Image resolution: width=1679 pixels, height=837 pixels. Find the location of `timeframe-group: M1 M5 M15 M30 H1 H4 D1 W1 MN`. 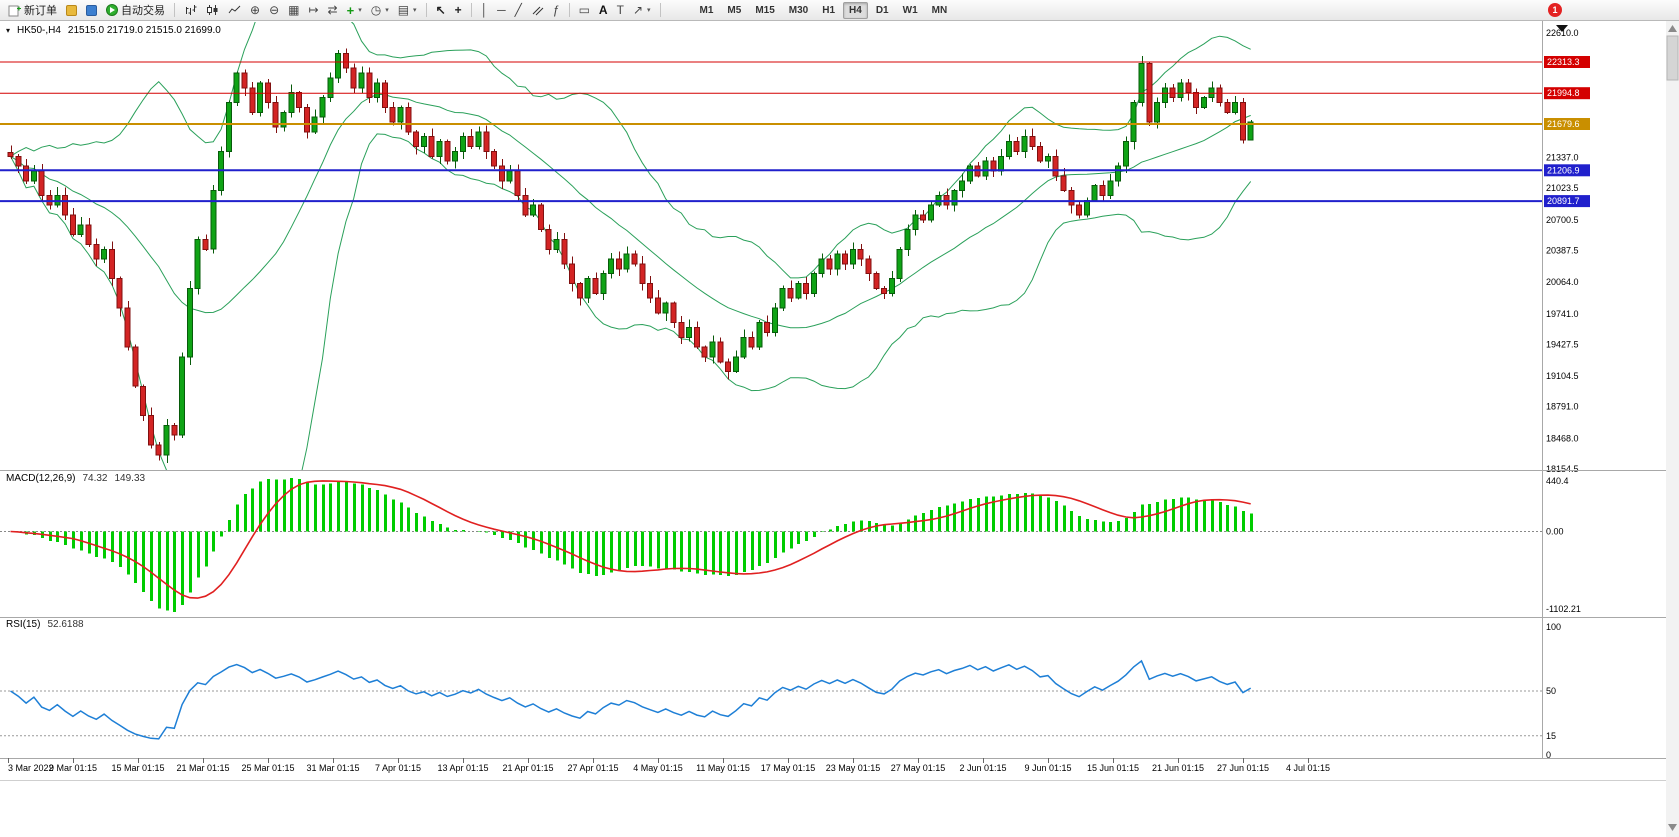

timeframe-group: M1 M5 M15 M30 H1 H4 D1 W1 MN is located at coordinates (824, 10).